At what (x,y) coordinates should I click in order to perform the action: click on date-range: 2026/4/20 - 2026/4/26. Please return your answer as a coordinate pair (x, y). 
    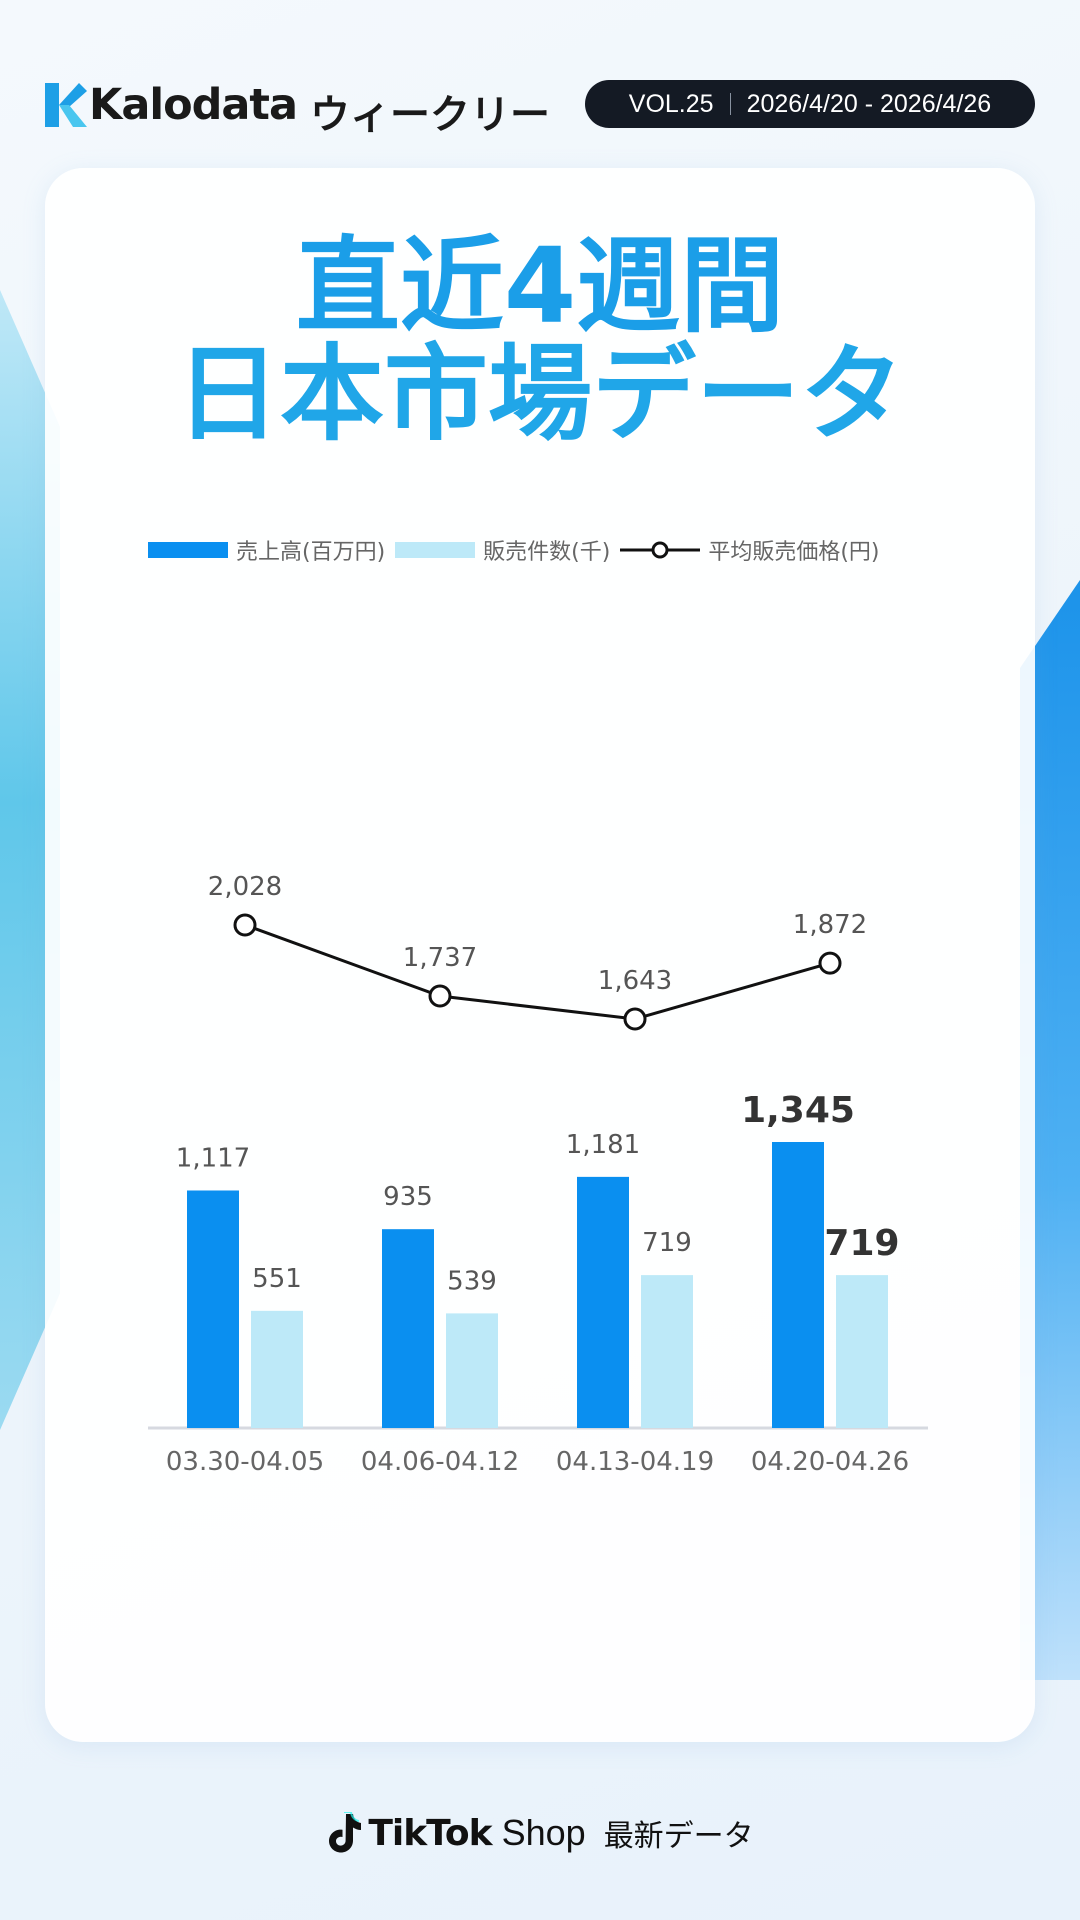
    Looking at the image, I should click on (869, 103).